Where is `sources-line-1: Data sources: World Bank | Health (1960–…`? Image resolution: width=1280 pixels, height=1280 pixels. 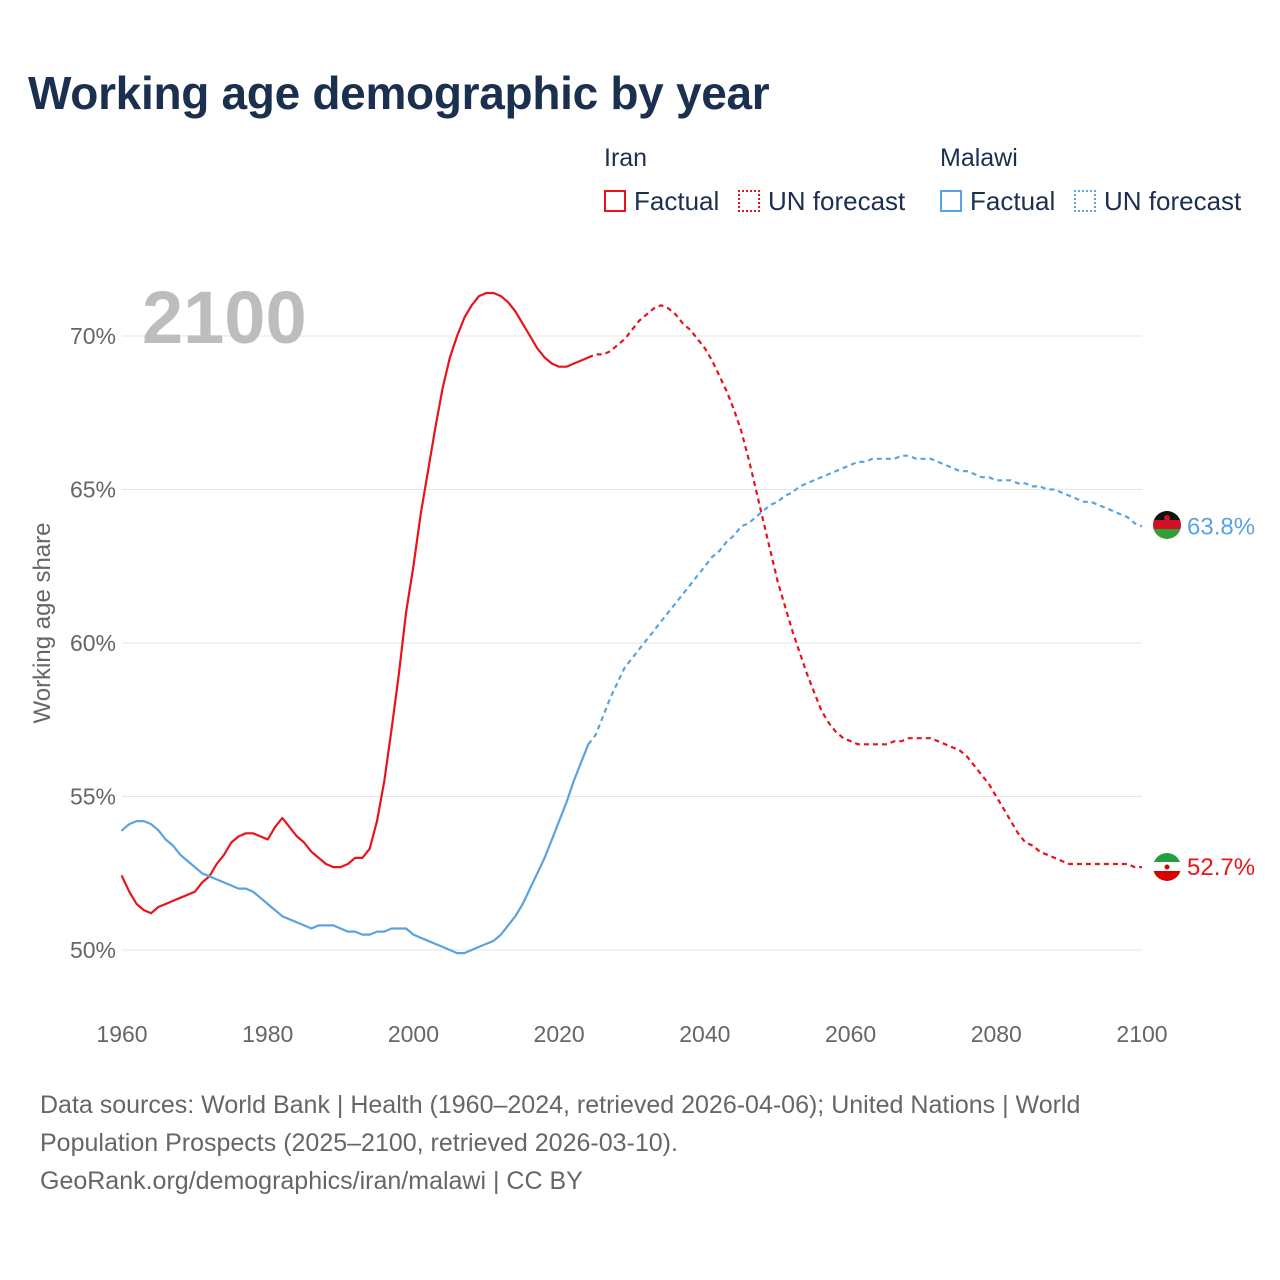 sources-line-1: Data sources: World Bank | Health (1960–… is located at coordinates (560, 1105).